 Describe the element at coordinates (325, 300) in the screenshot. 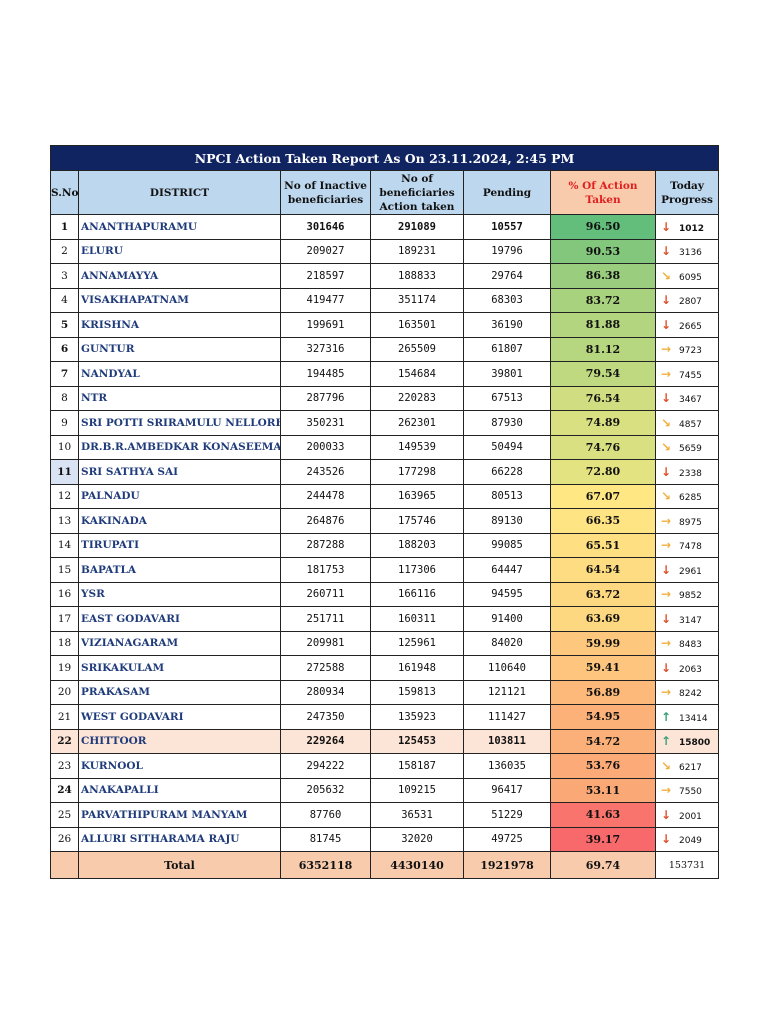

I see `inactive-count: 419477` at that location.